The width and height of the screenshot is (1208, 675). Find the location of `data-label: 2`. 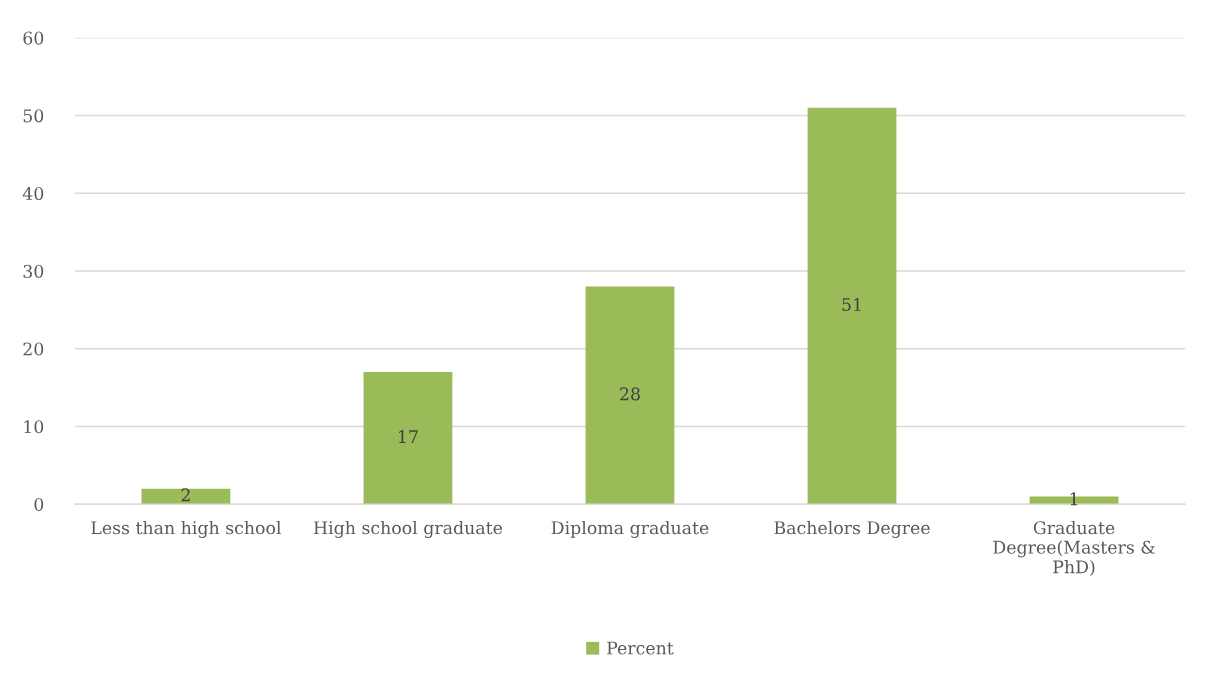

data-label: 2 is located at coordinates (185, 495).